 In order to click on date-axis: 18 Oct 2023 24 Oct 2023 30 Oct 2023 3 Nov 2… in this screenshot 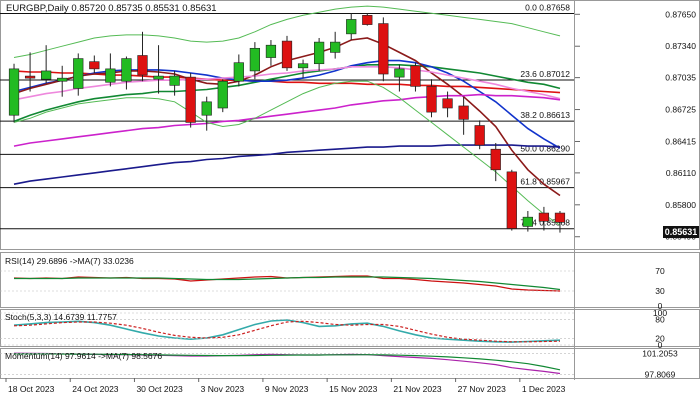, I will do `click(285, 386)`.